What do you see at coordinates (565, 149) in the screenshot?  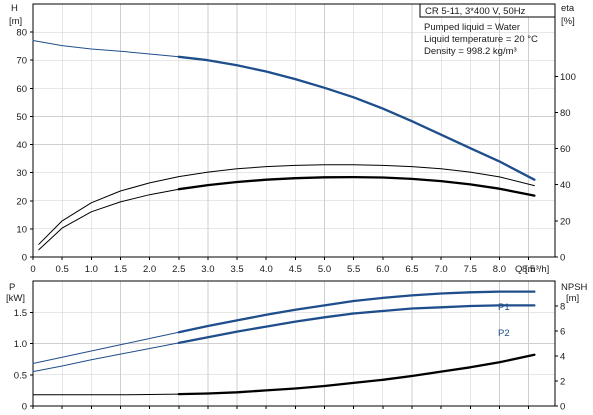 I see `head-y2-tick-label: 60` at bounding box center [565, 149].